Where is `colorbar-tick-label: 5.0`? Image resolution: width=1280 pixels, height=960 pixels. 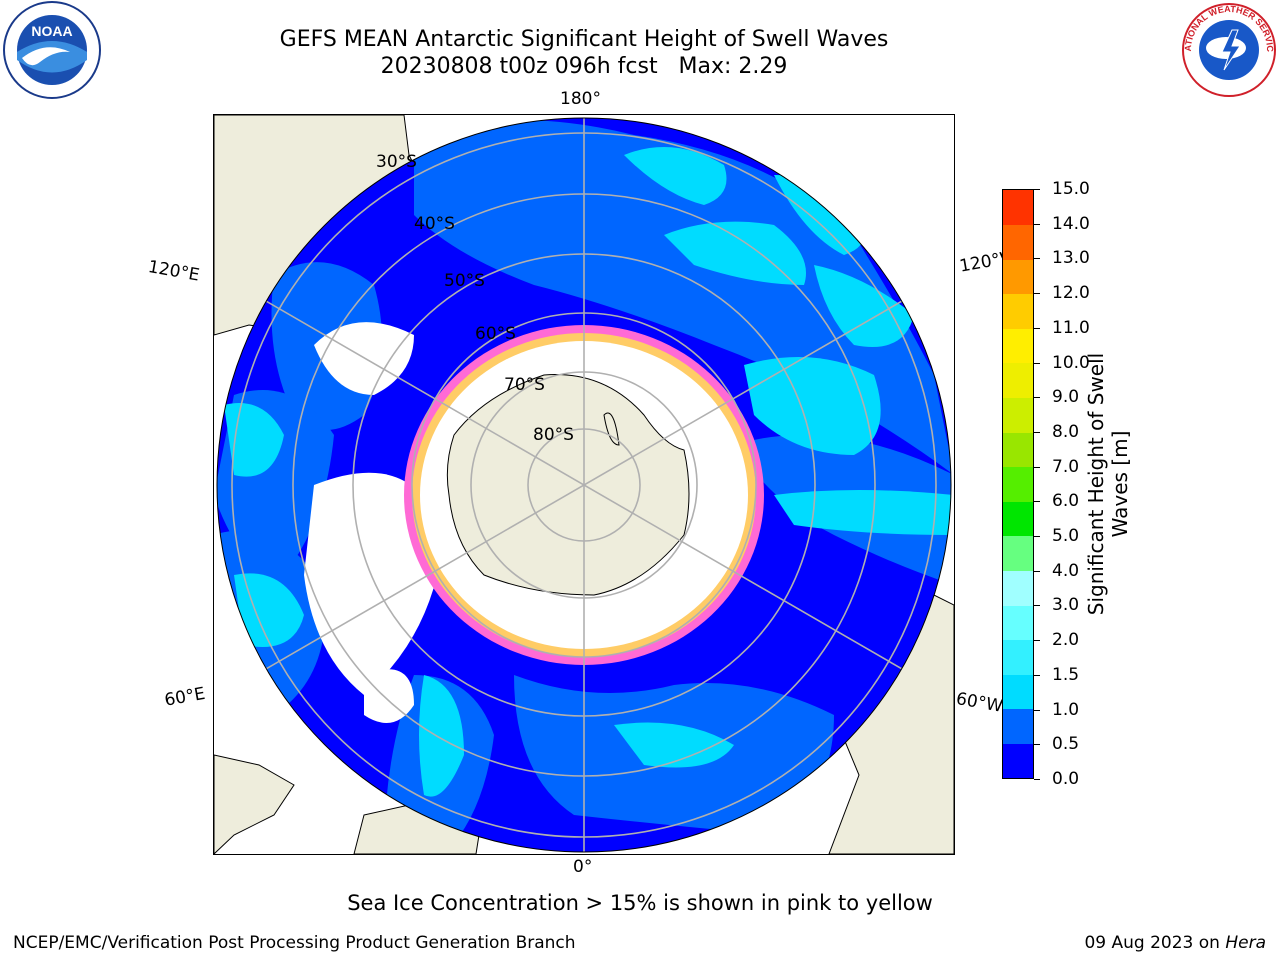 colorbar-tick-label: 5.0 is located at coordinates (1066, 536).